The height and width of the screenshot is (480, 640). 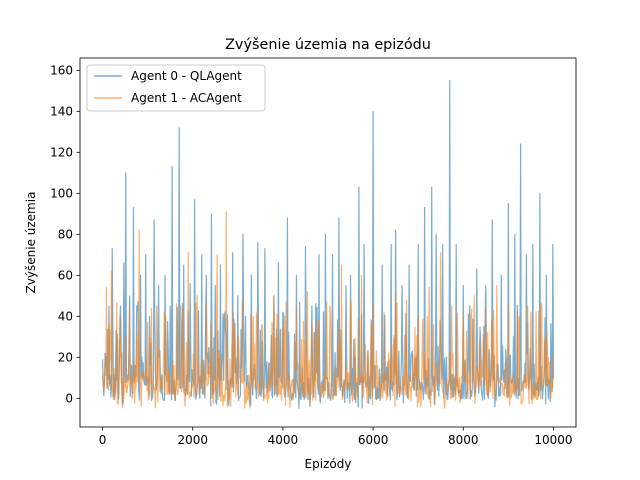 I want to click on y-tick-label: 140, so click(x=61, y=111).